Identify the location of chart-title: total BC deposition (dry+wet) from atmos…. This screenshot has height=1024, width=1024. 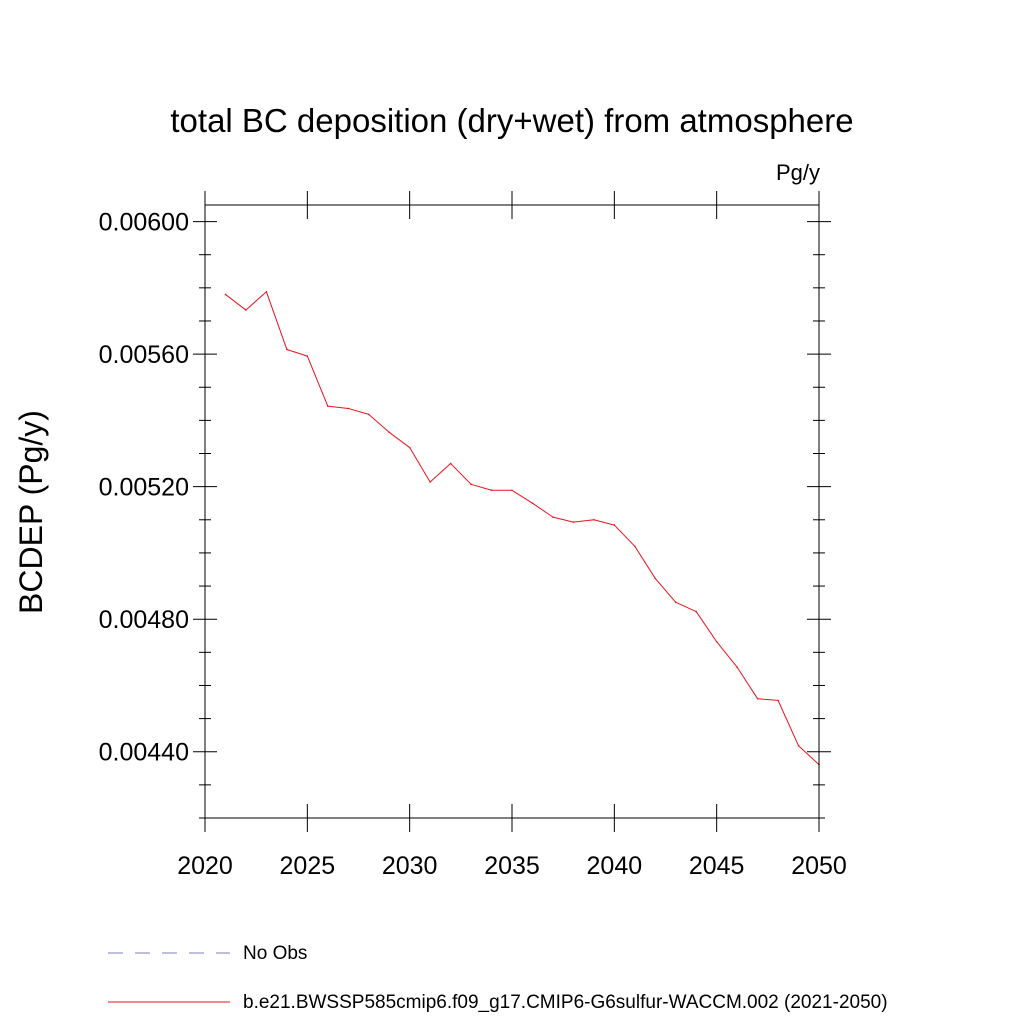
(511, 120).